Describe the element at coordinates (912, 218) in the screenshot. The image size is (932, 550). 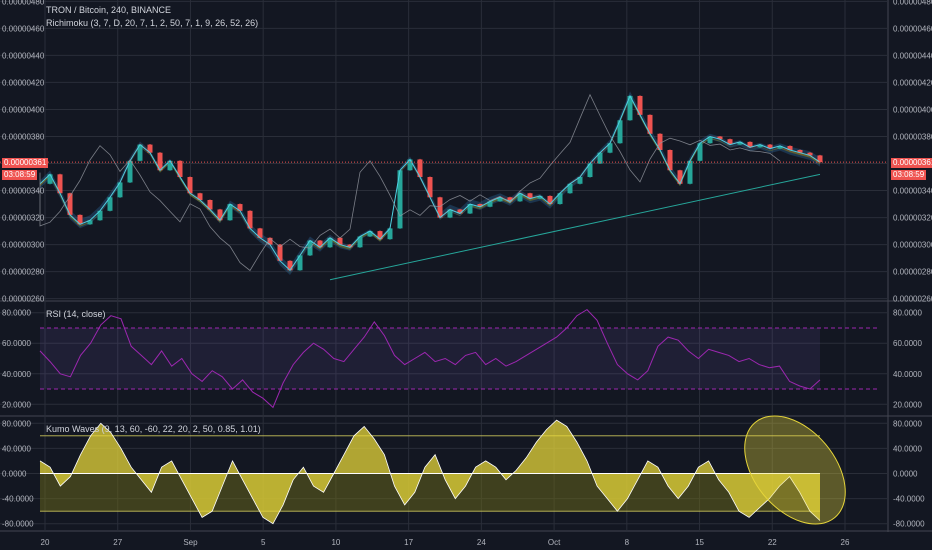
I see `y-tick-label-right: 0.00000320` at that location.